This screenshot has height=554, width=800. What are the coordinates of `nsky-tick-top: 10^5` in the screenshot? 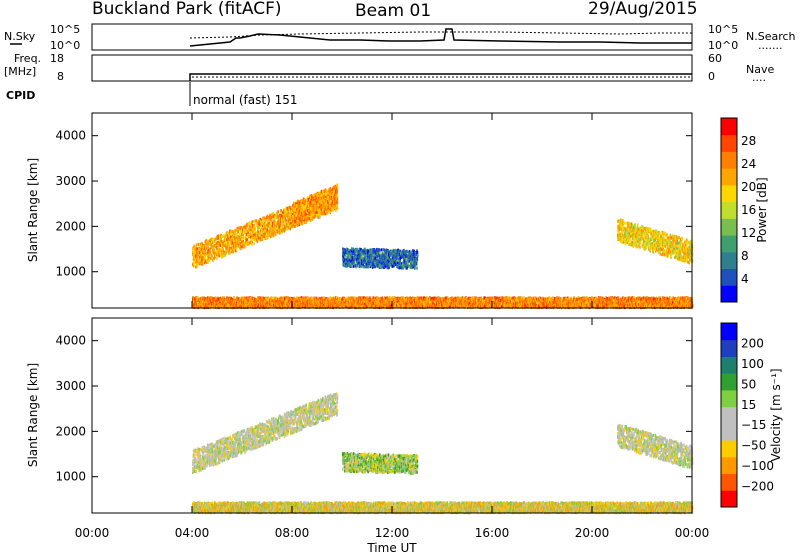 It's located at (65, 29).